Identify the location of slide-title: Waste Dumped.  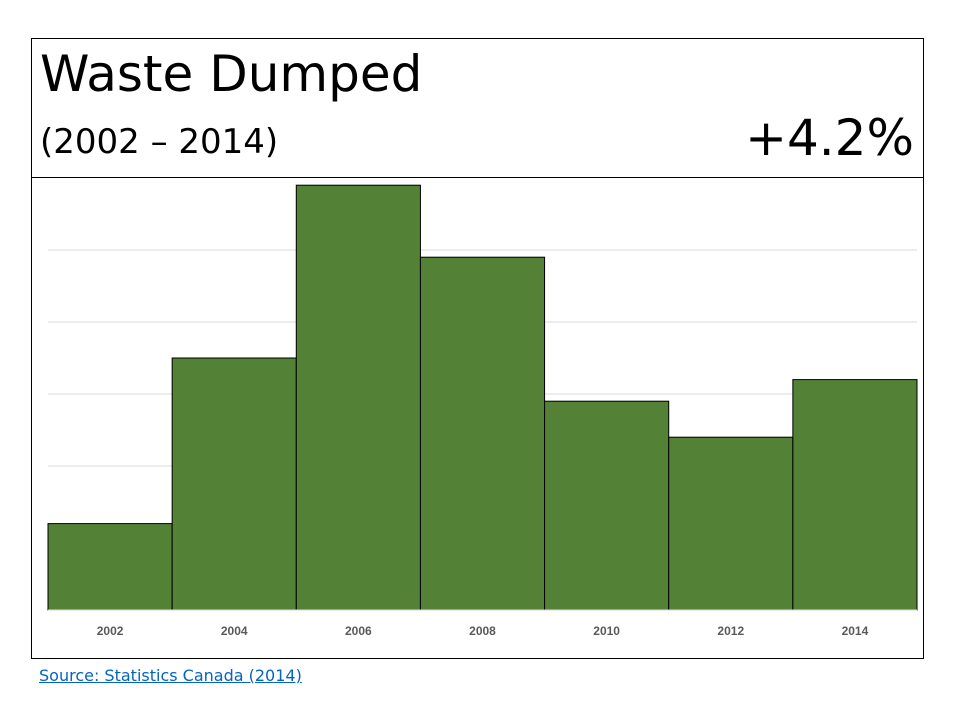
(231, 74).